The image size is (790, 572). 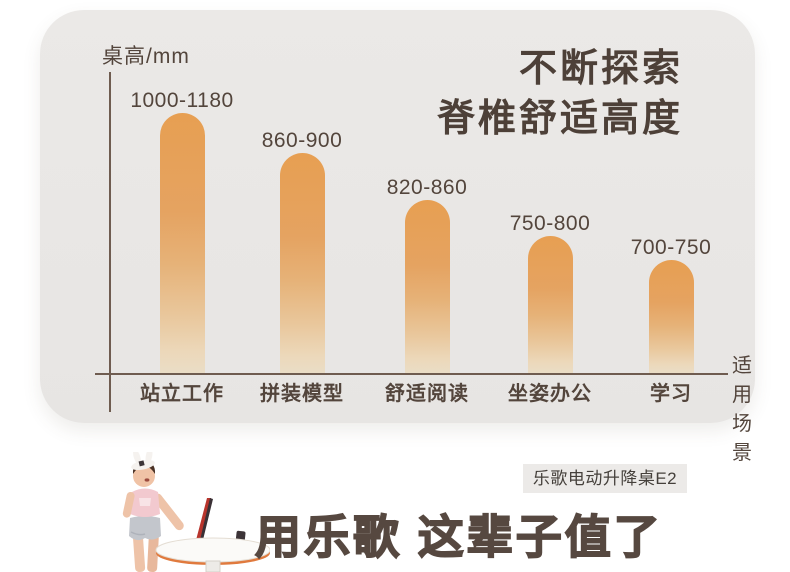 What do you see at coordinates (671, 247) in the screenshot?
I see `bar-value-label-4: 700-750` at bounding box center [671, 247].